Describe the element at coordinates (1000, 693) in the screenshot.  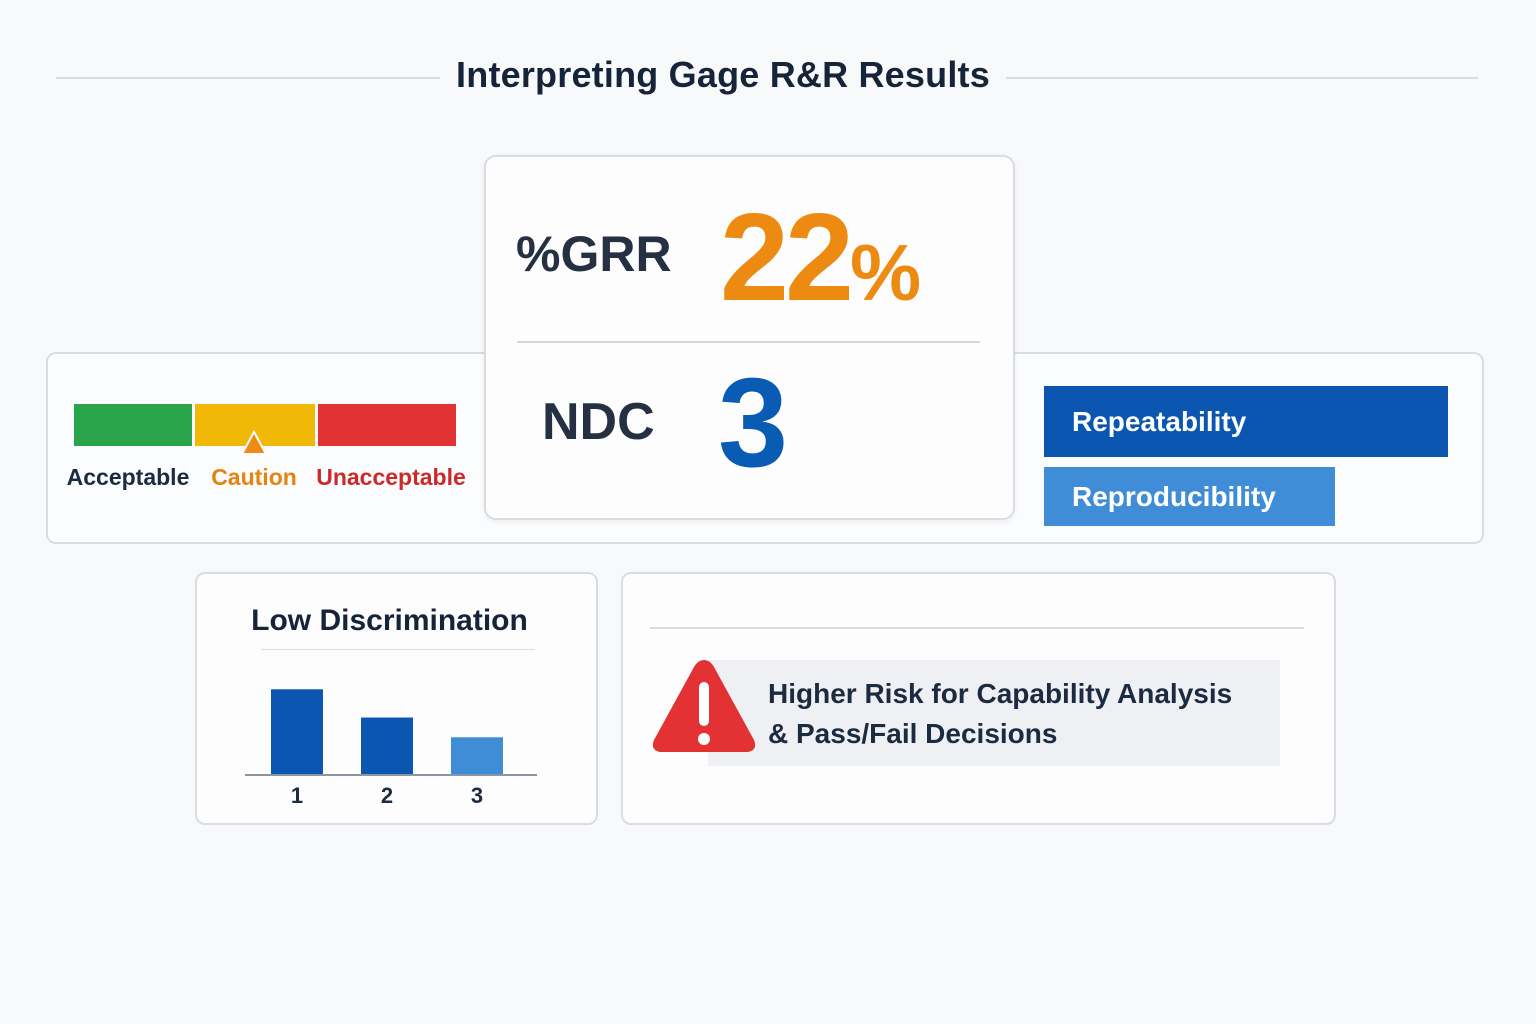
I see `risk-line-1: Higher Risk for Capability Analysis` at that location.